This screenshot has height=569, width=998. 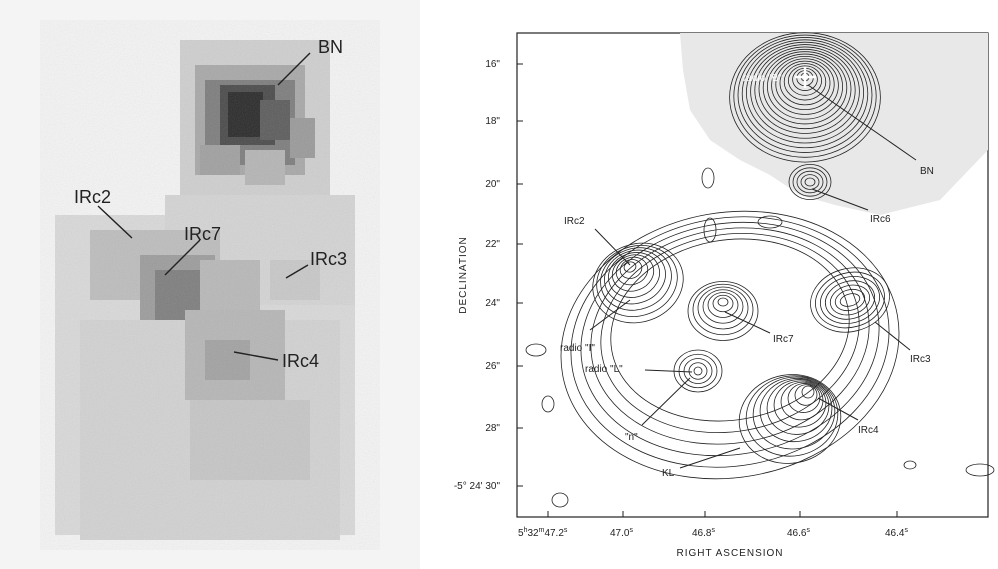 What do you see at coordinates (639, 369) in the screenshot?
I see `label-radio-l: radio "L"` at bounding box center [639, 369].